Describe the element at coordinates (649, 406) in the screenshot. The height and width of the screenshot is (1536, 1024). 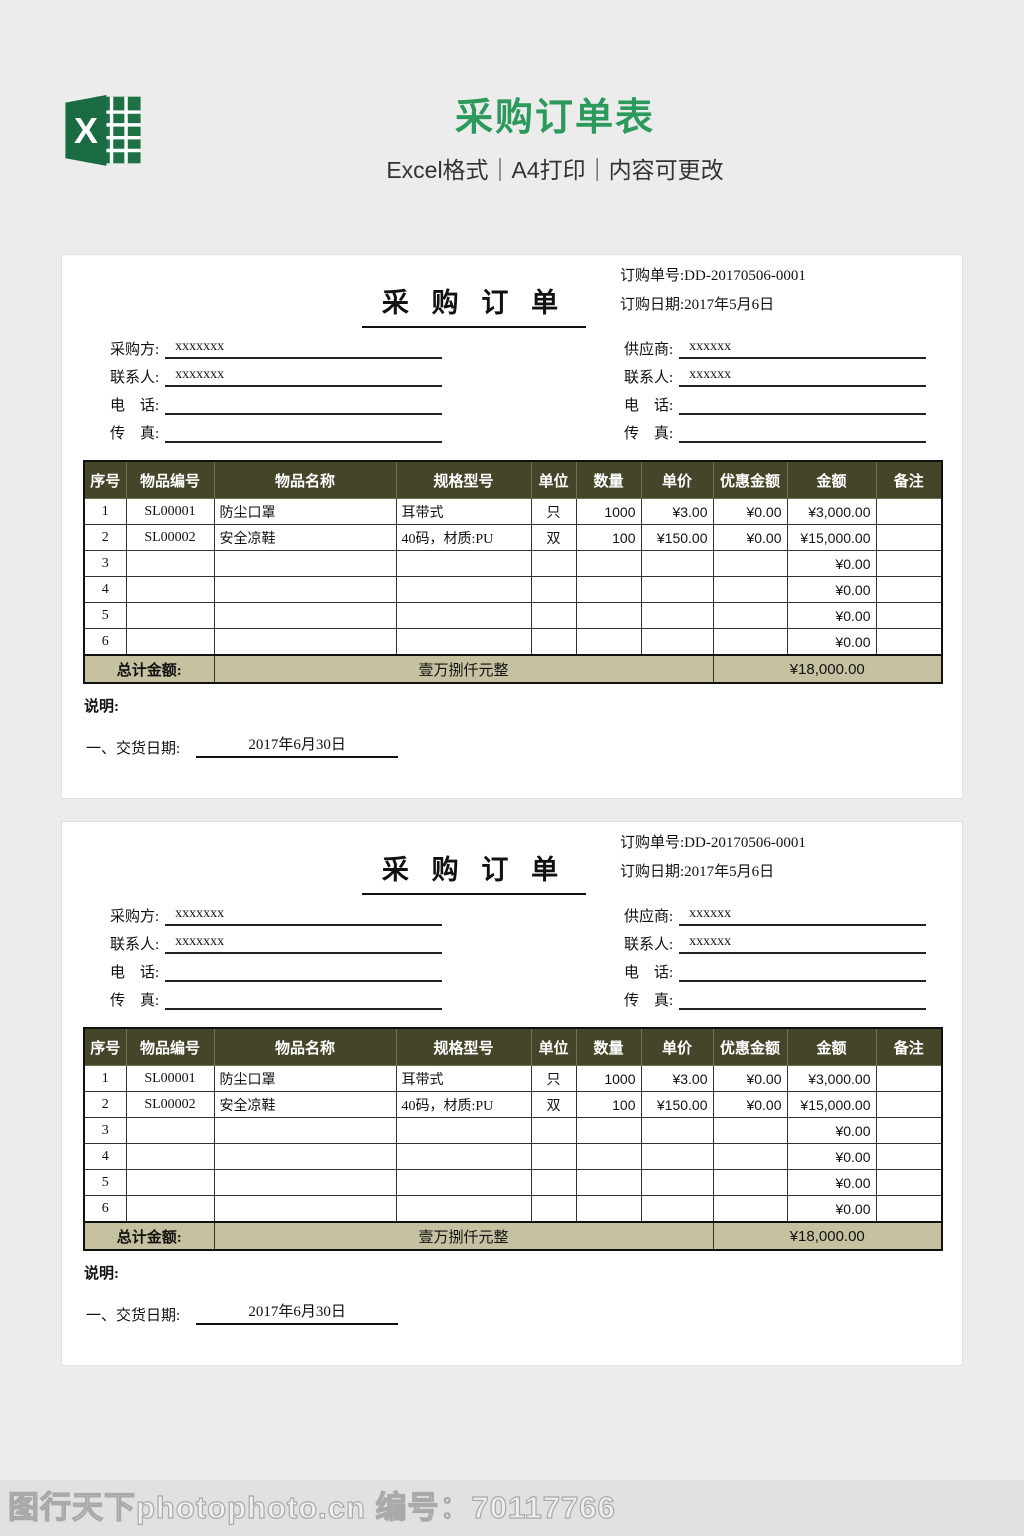
I see `supplier-phone-label: 电 话:` at that location.